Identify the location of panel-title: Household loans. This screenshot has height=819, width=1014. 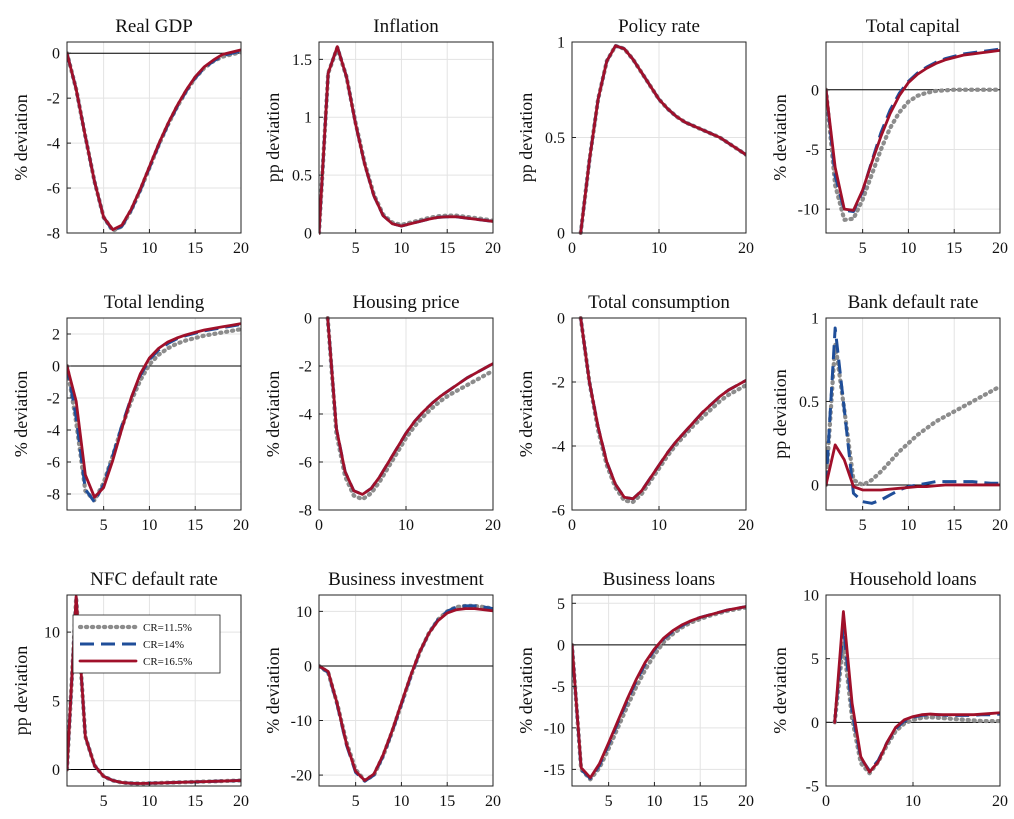
(912, 579).